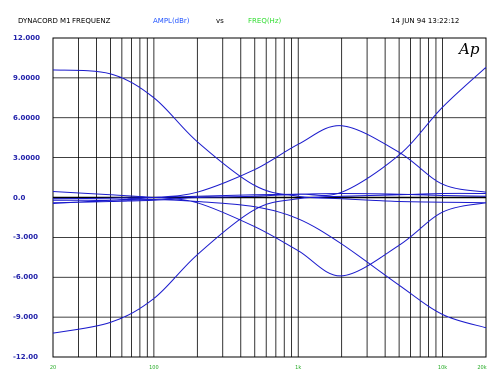  Describe the element at coordinates (53, 368) in the screenshot. I see `x-tick-label: 20` at that location.